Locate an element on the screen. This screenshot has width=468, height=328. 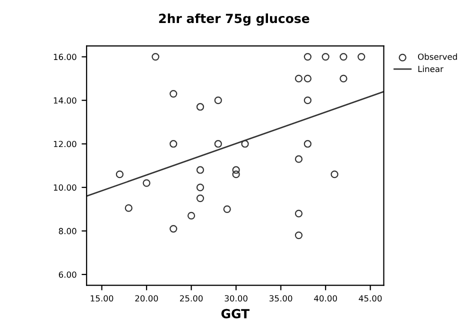
y-tick-label: 10.00 is located at coordinates (65, 187).